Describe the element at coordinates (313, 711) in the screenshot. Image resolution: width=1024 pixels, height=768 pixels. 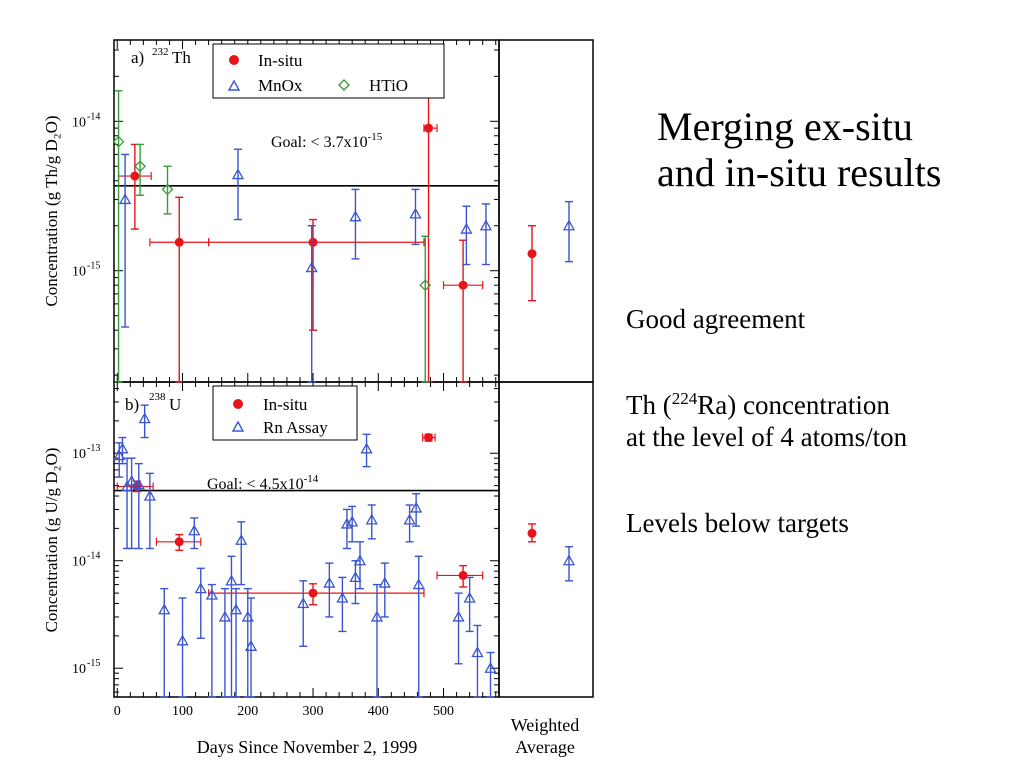
I see `x-tick-label: 300` at that location.